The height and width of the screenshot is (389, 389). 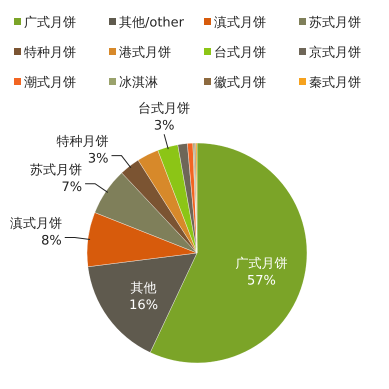 What do you see at coordinates (335, 53) in the screenshot?
I see `legend-label: 京式月饼` at bounding box center [335, 53].